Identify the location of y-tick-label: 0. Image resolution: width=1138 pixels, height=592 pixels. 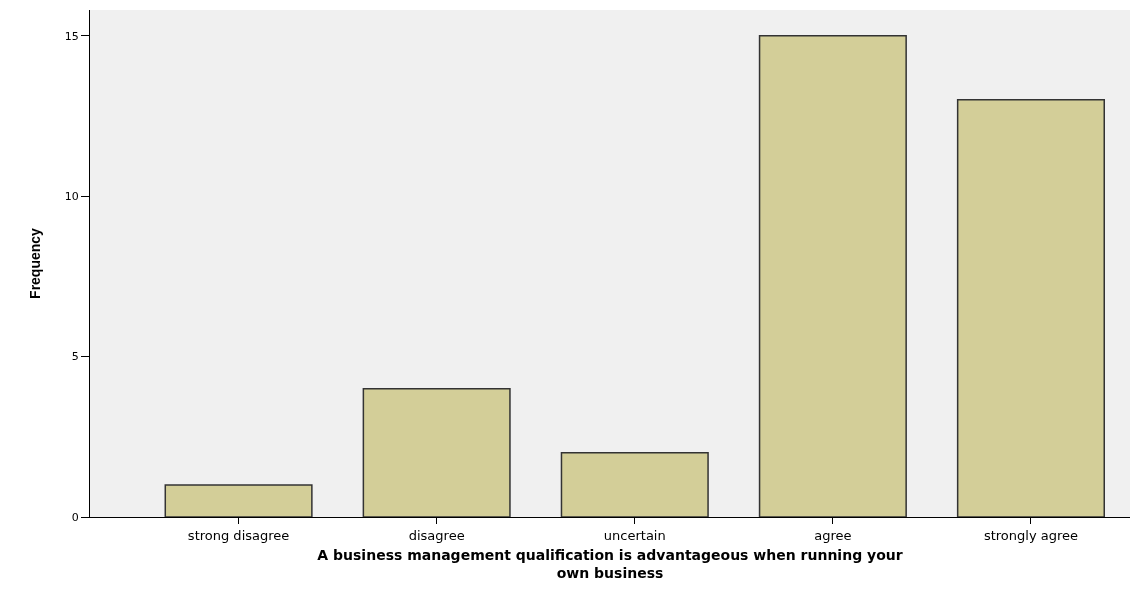
(75, 517).